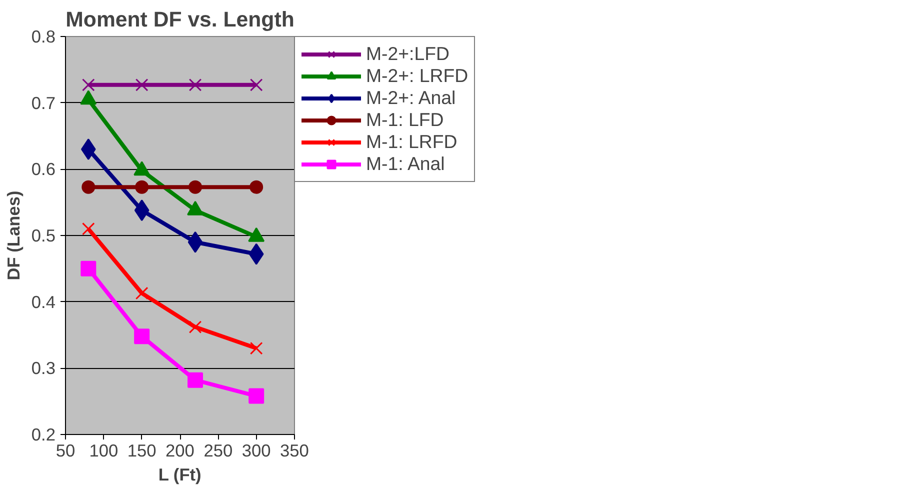  What do you see at coordinates (405, 120) in the screenshot?
I see `legend-label: M-1: LFD` at bounding box center [405, 120].